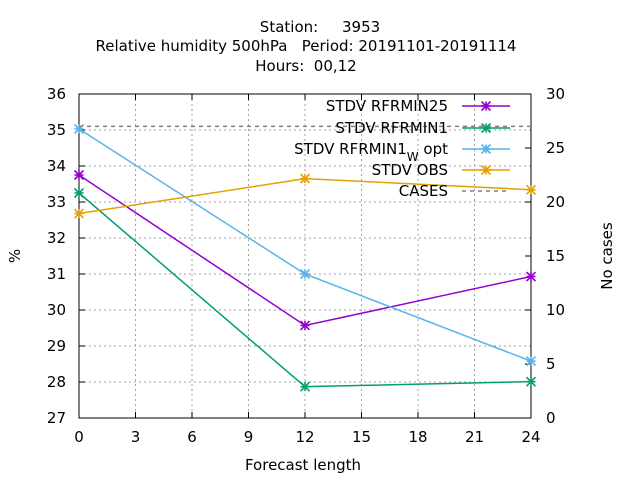 The height and width of the screenshot is (480, 640). What do you see at coordinates (79, 437) in the screenshot?
I see `x-tick-label: 0` at bounding box center [79, 437].